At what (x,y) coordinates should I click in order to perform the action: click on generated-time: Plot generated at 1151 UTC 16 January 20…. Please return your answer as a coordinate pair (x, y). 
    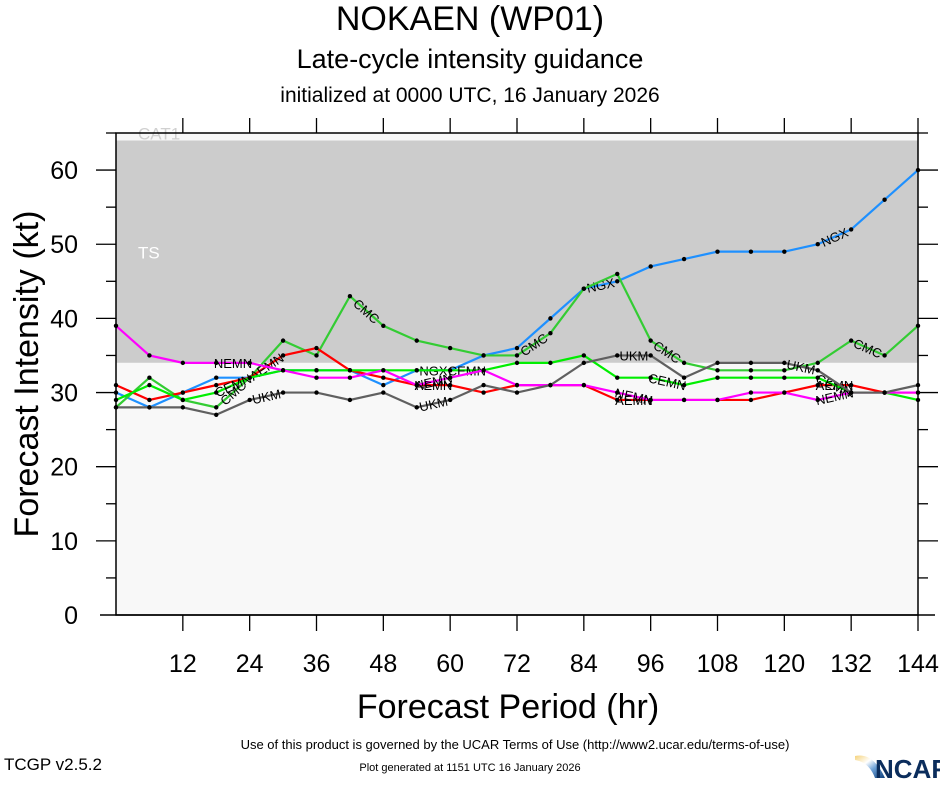
    Looking at the image, I should click on (470, 768).